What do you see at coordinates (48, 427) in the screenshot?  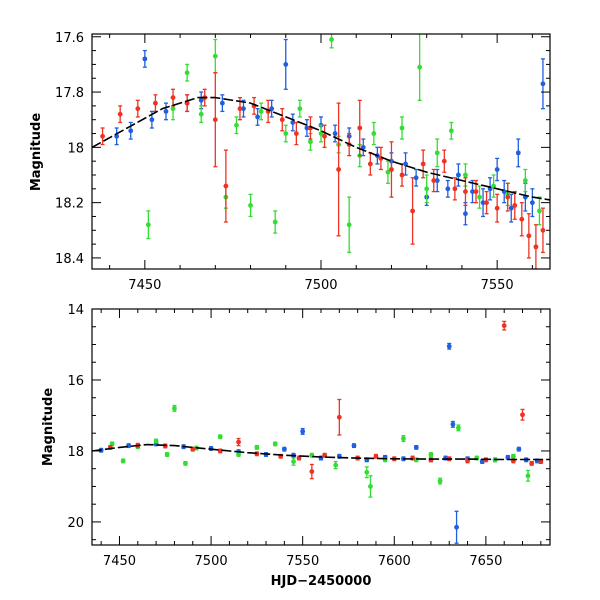 I see `bottom-y-axis-label: Magnitude` at bounding box center [48, 427].